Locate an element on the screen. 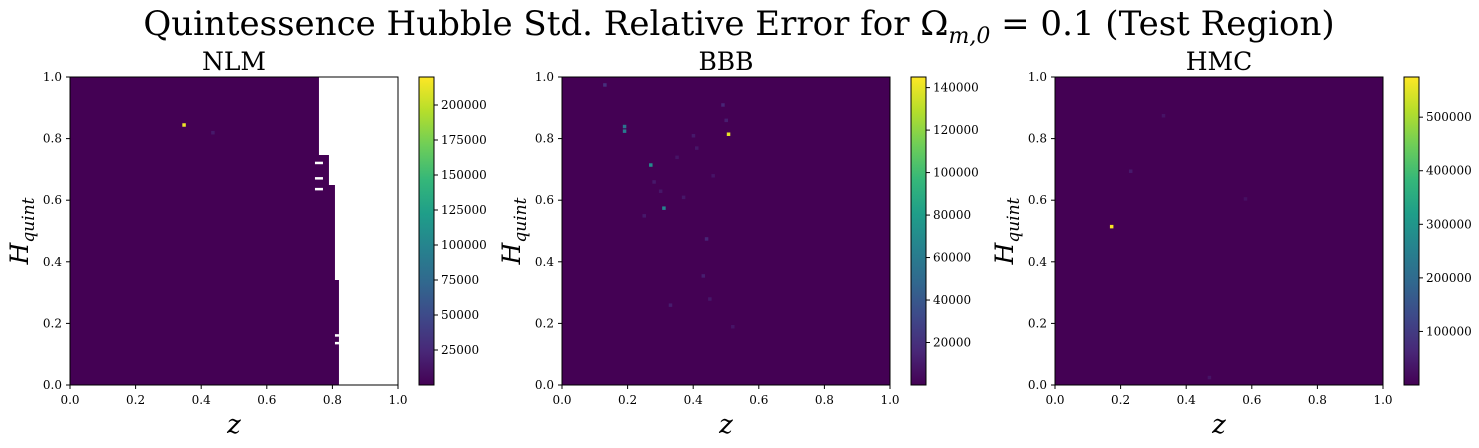 This screenshot has width=1479, height=448. subplot-title: NLM is located at coordinates (234, 61).